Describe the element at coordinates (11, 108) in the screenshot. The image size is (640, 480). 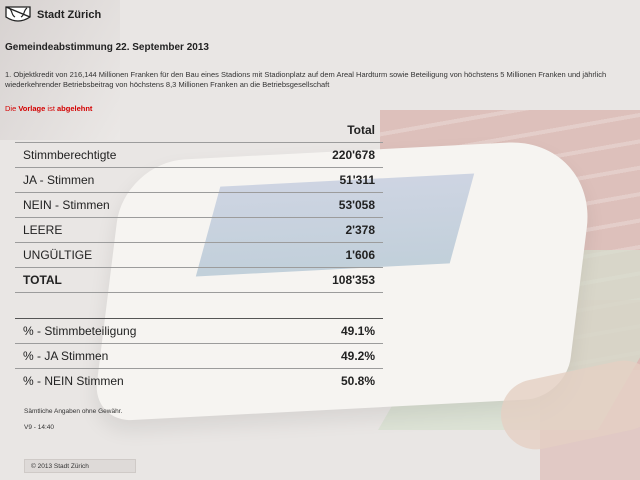
I see `verdict-word-1: Die` at that location.